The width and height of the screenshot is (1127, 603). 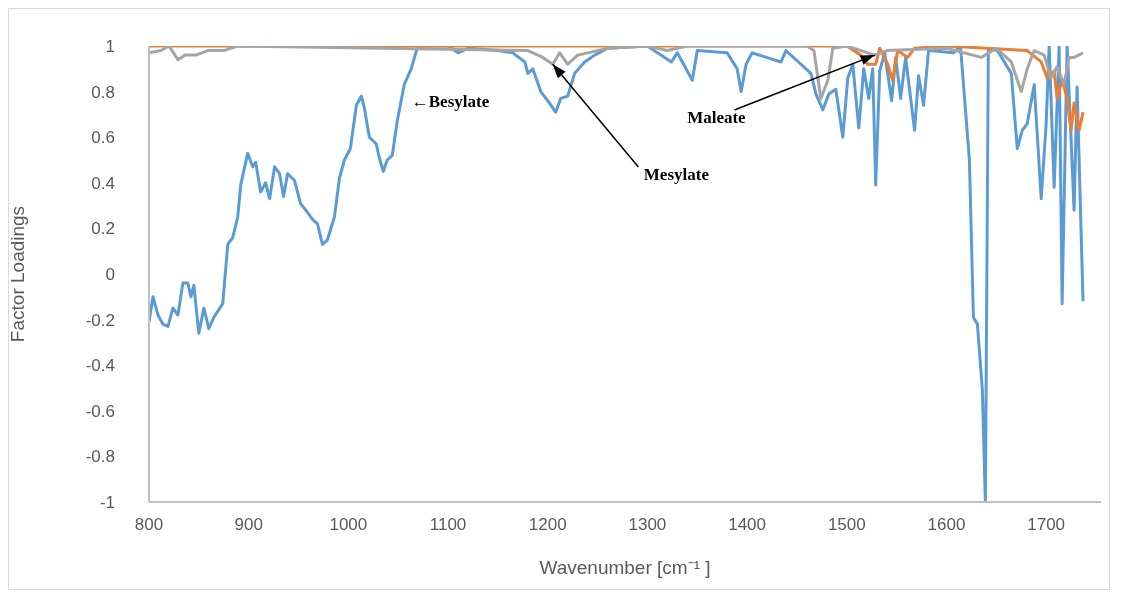 I want to click on x-tick-label: 1700, so click(x=1046, y=525).